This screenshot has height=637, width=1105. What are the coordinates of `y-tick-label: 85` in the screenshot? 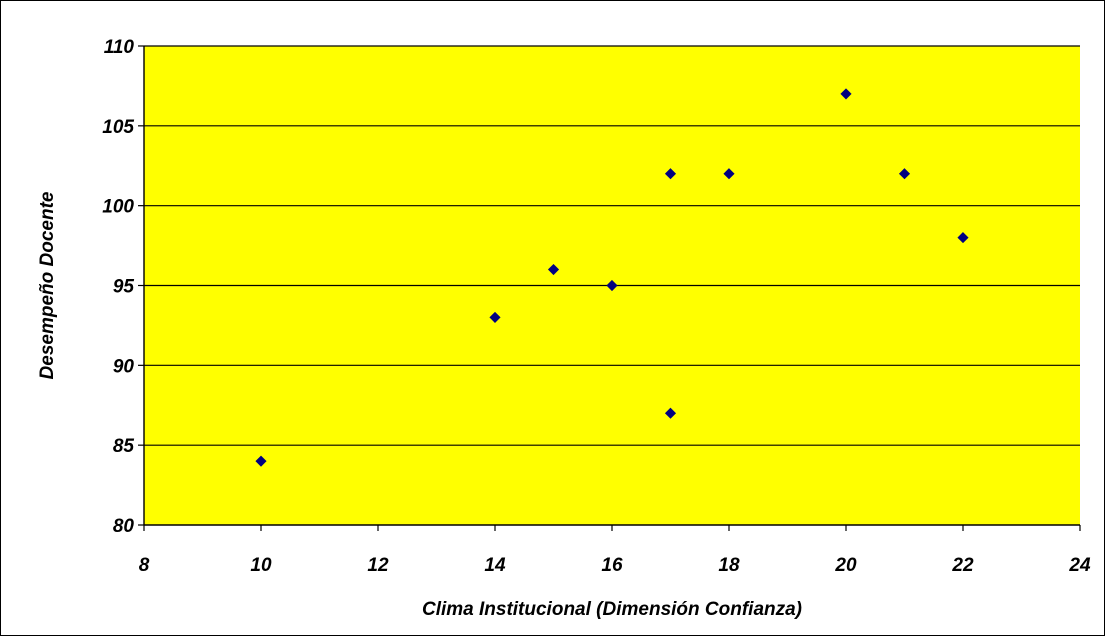 It's located at (124, 446).